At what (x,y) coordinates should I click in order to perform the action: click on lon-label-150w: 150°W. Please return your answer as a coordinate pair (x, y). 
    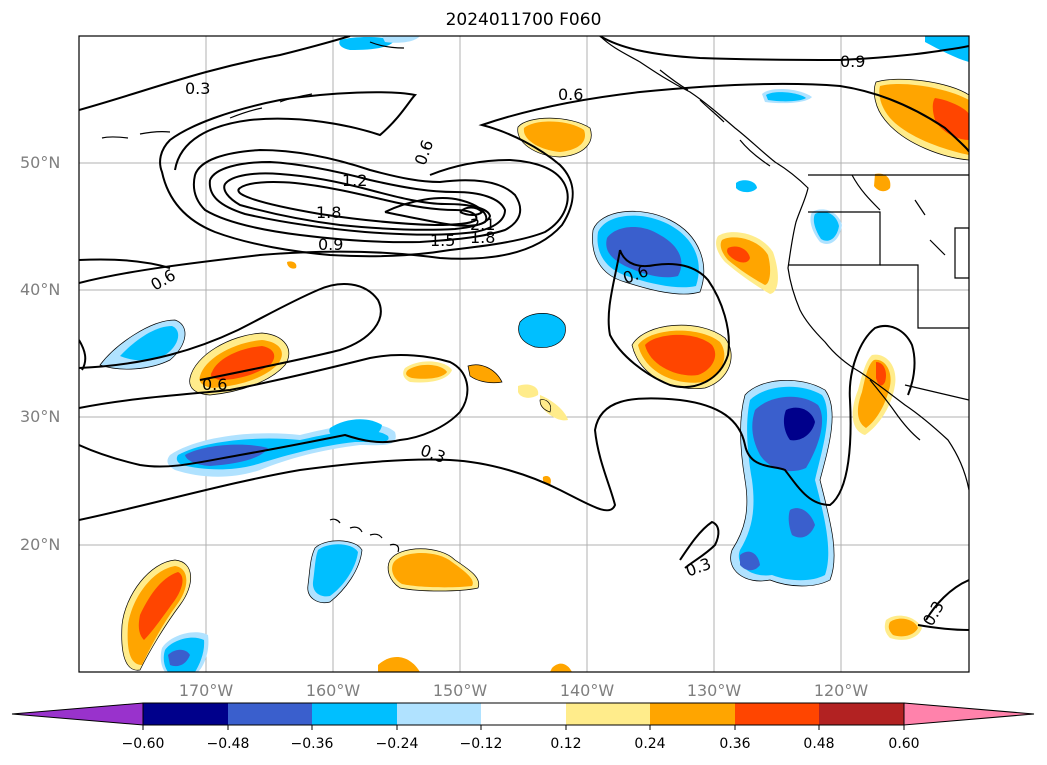
    Looking at the image, I should click on (460, 690).